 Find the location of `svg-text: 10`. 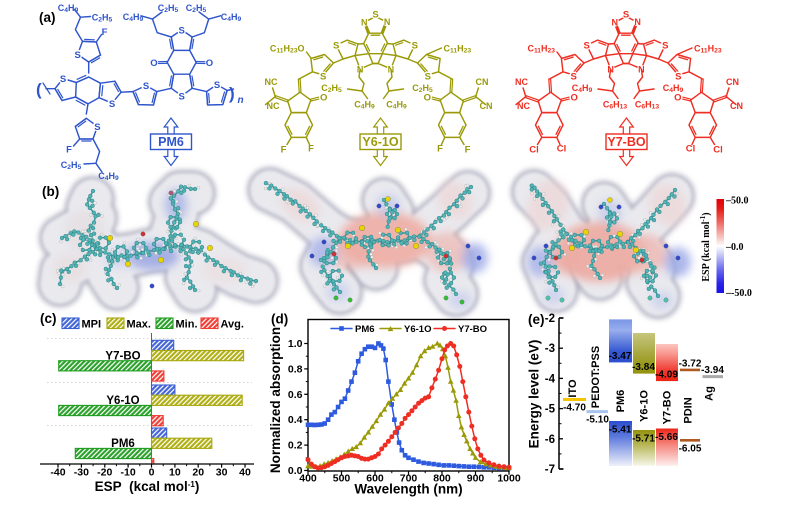

svg-text: 10 is located at coordinates (175, 473).